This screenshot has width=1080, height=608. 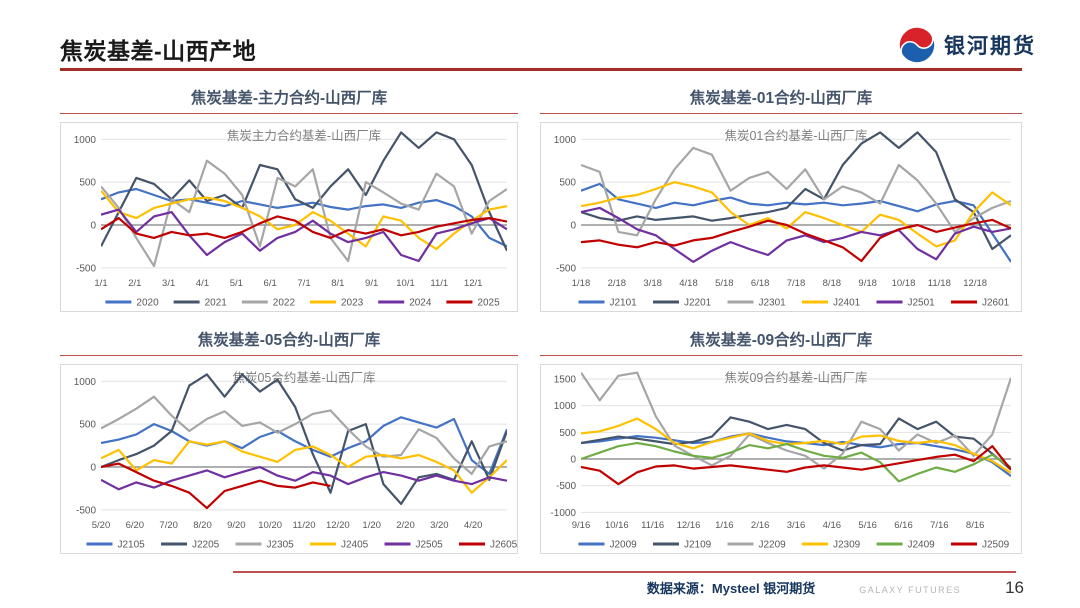 I want to click on x-tick-label: 5/1, so click(x=236, y=283).